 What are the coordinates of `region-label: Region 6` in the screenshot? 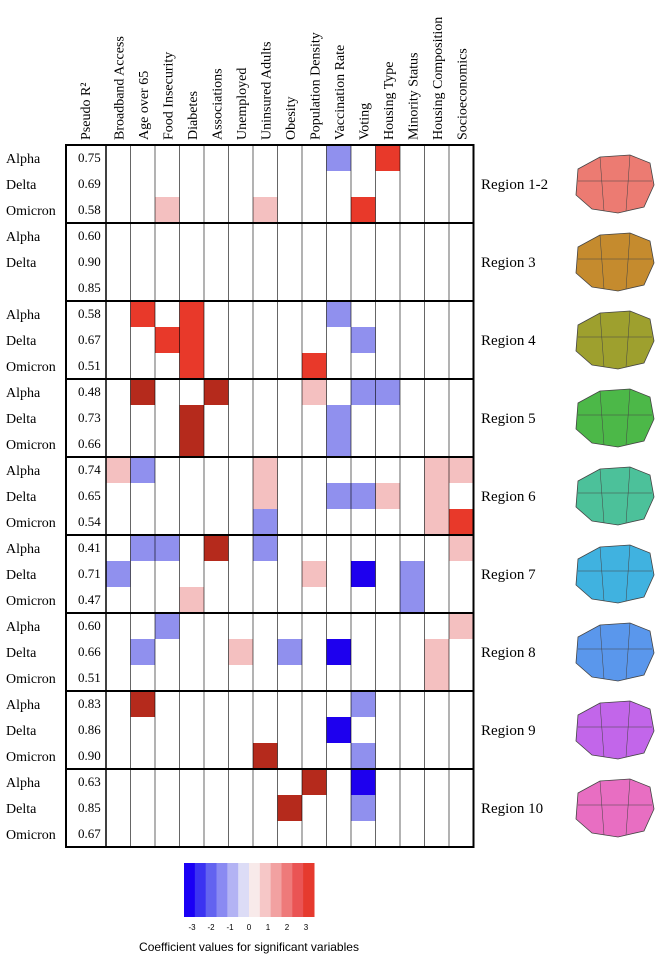 It's located at (508, 497).